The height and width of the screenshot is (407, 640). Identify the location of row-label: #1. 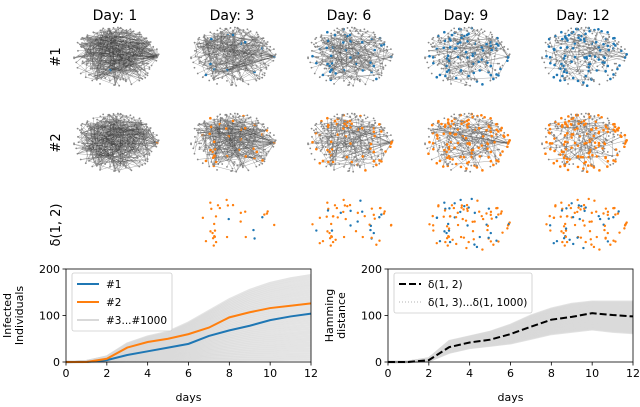
(56, 56).